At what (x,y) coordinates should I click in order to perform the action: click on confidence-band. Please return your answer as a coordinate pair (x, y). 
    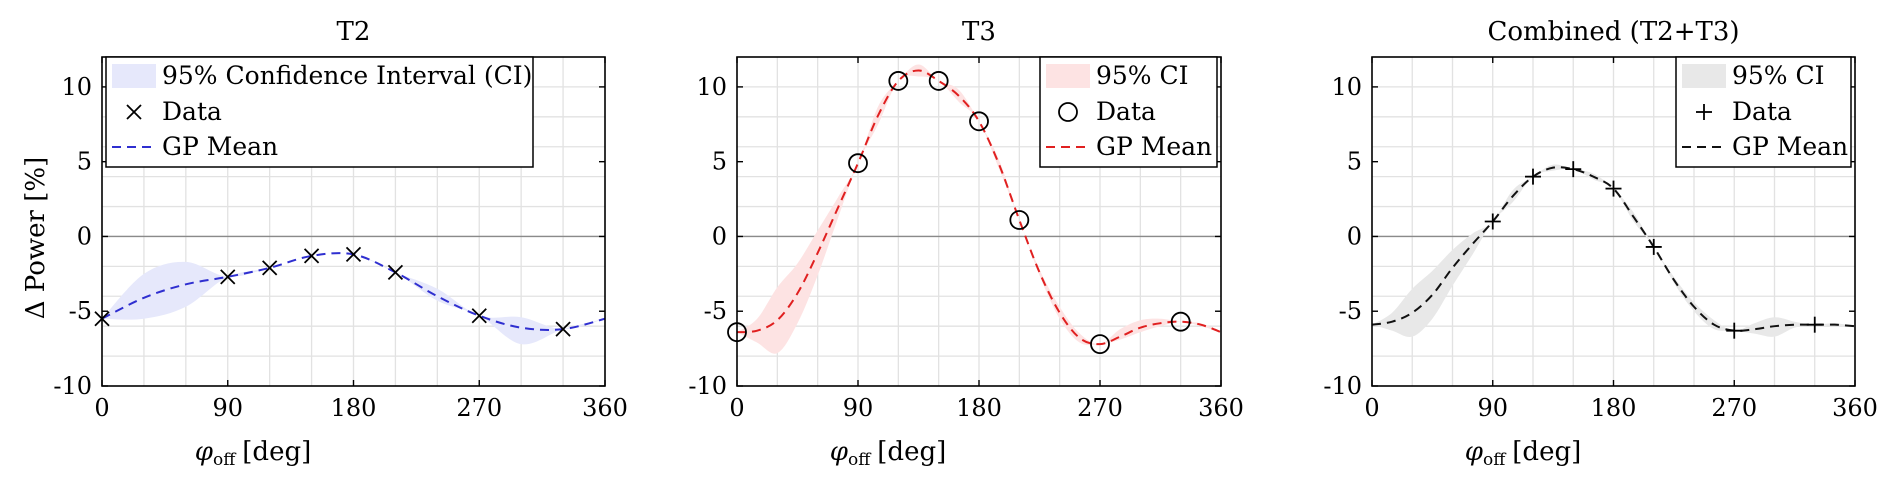
    Looking at the image, I should click on (1613, 251).